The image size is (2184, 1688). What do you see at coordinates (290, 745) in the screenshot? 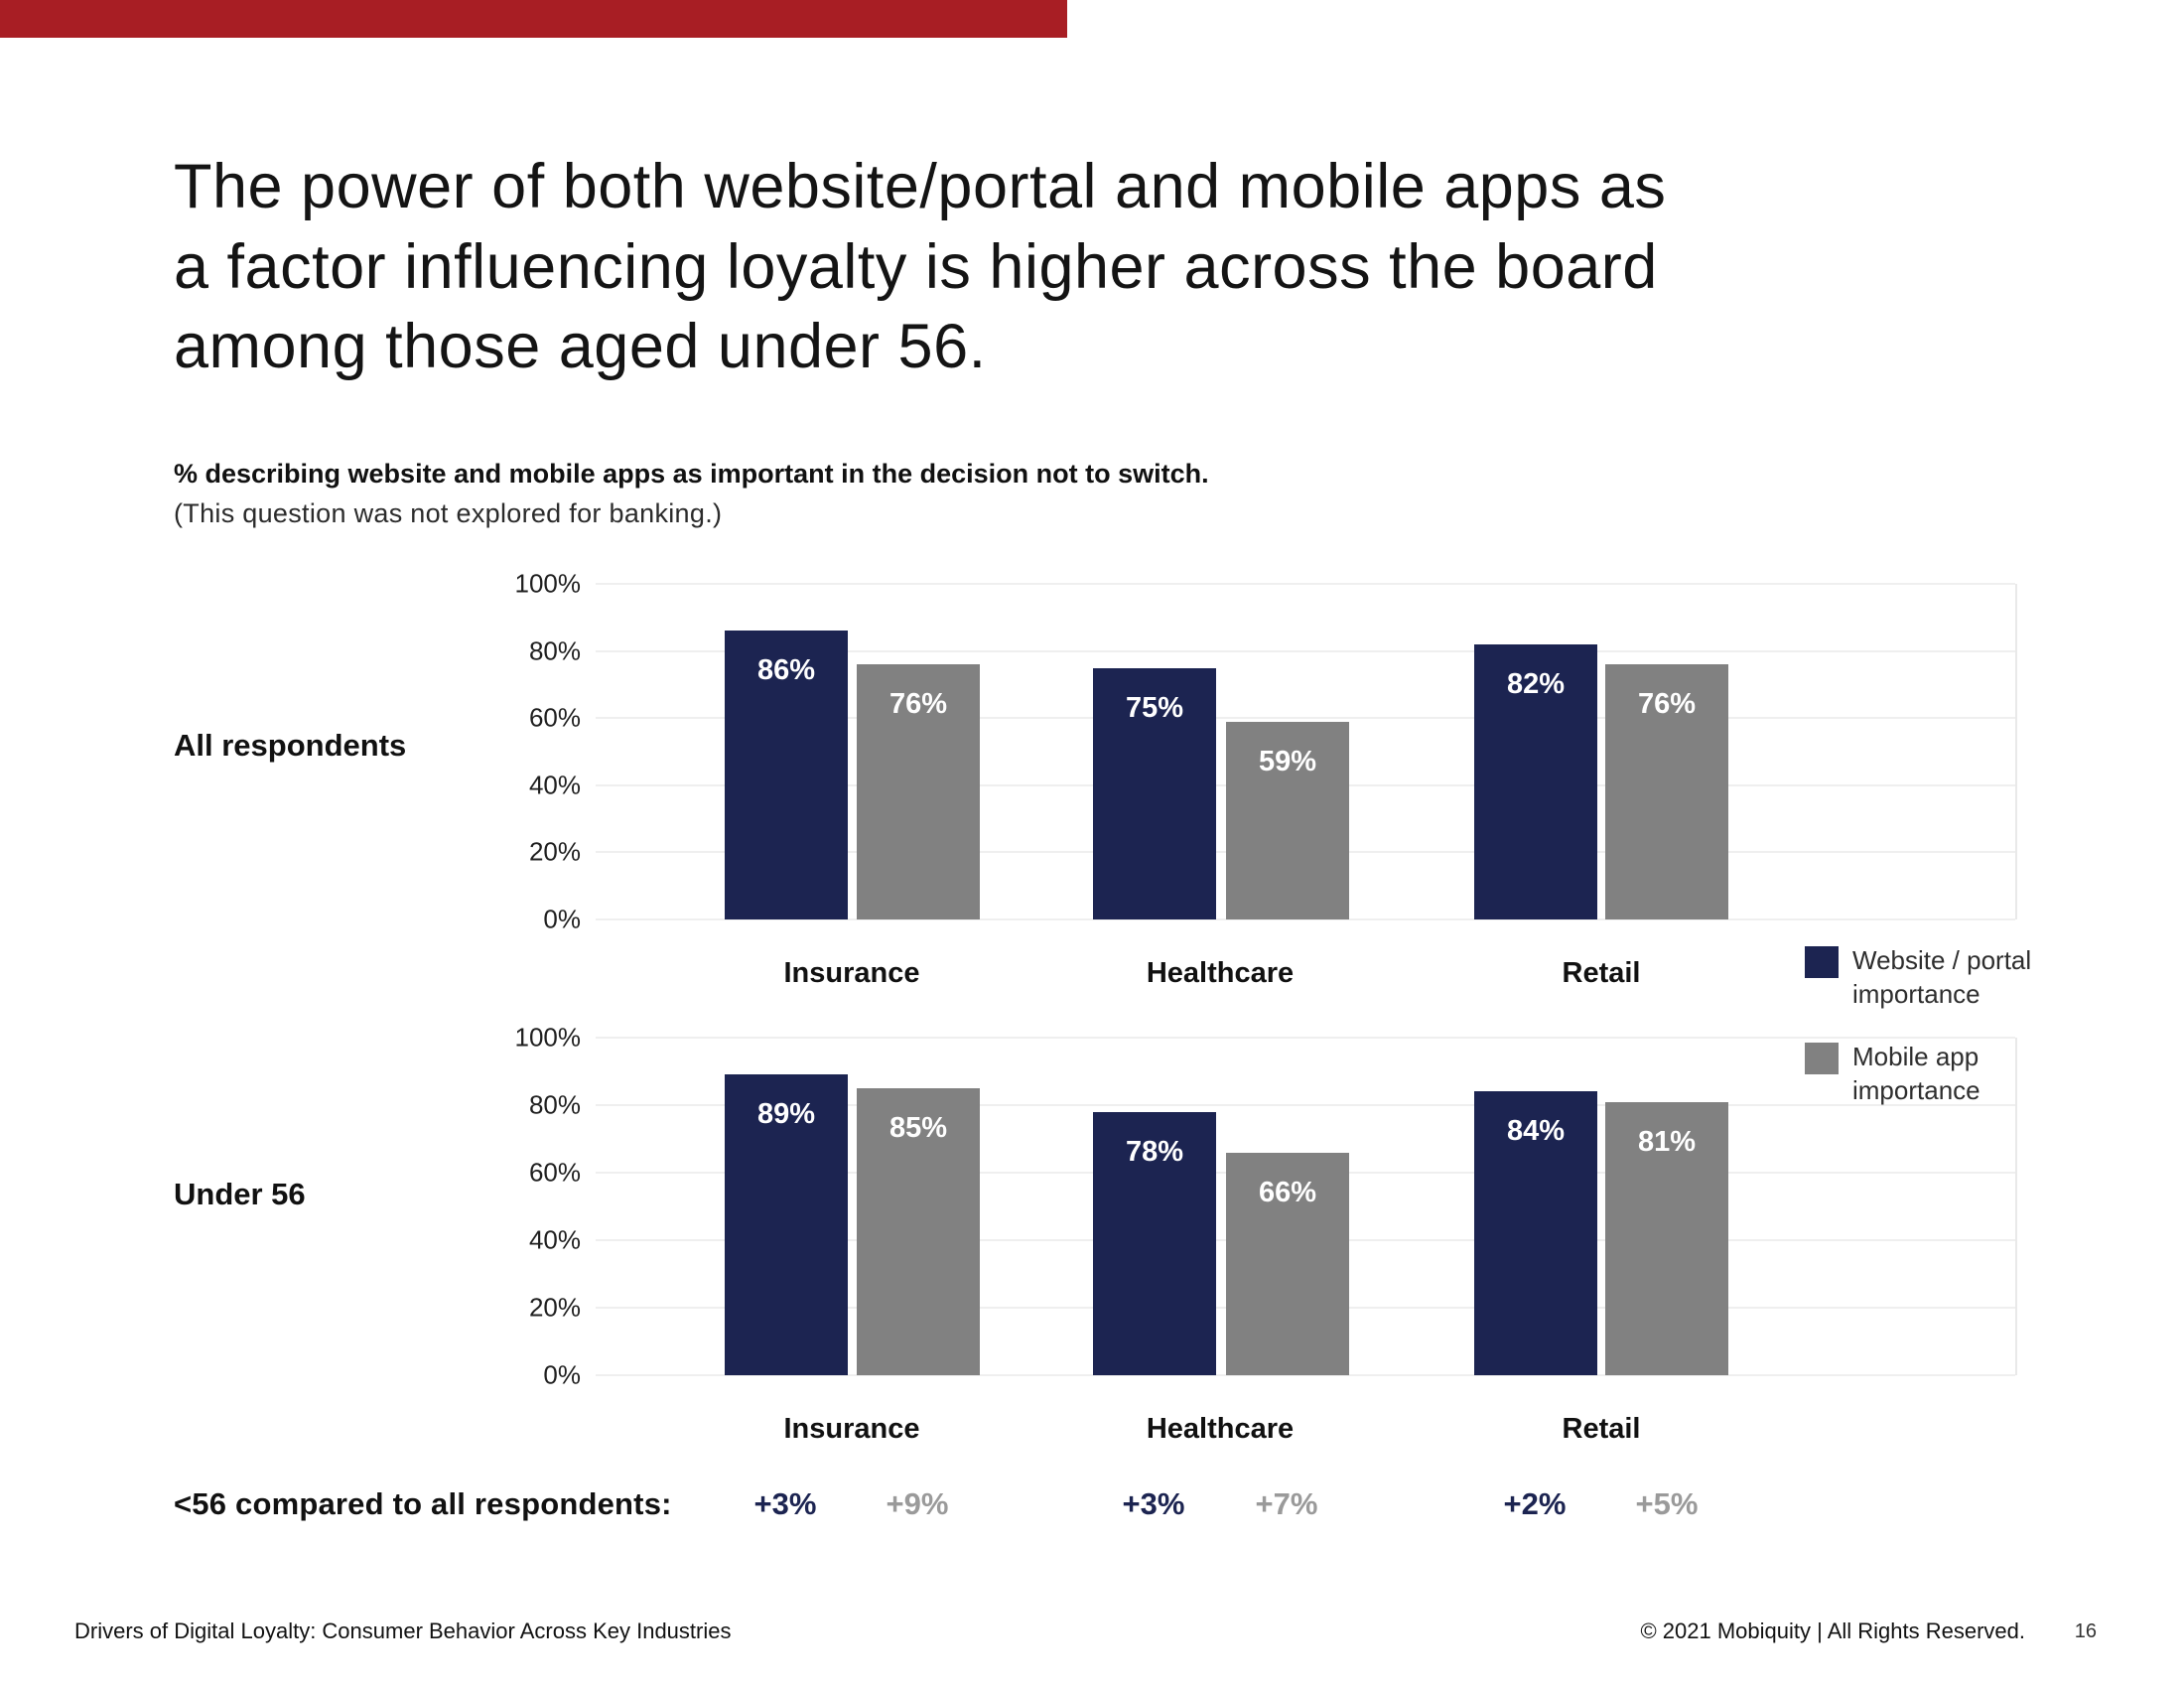
I see `row-label-all-respondents: All respondents` at bounding box center [290, 745].